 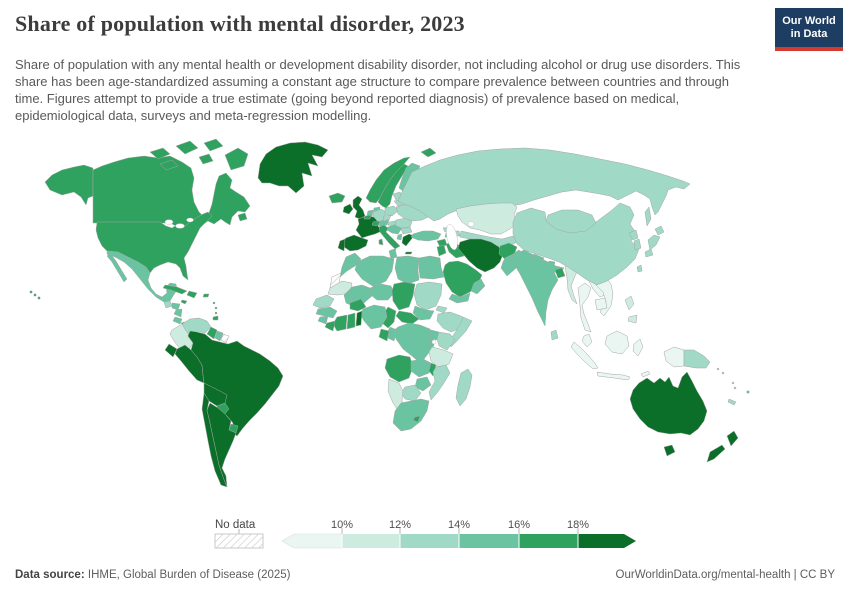 I want to click on country-united-states, so click(x=154, y=246).